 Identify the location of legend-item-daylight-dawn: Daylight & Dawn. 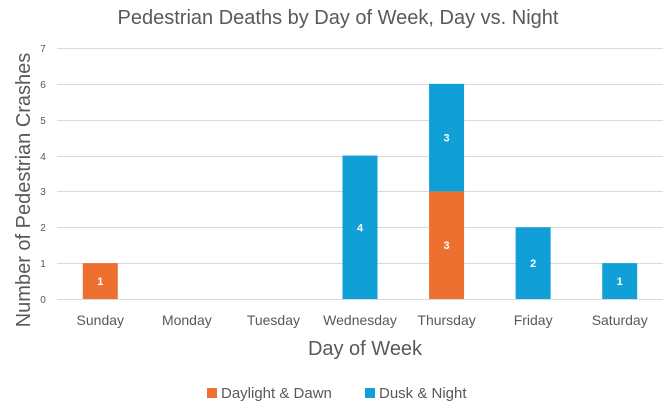
(269, 393).